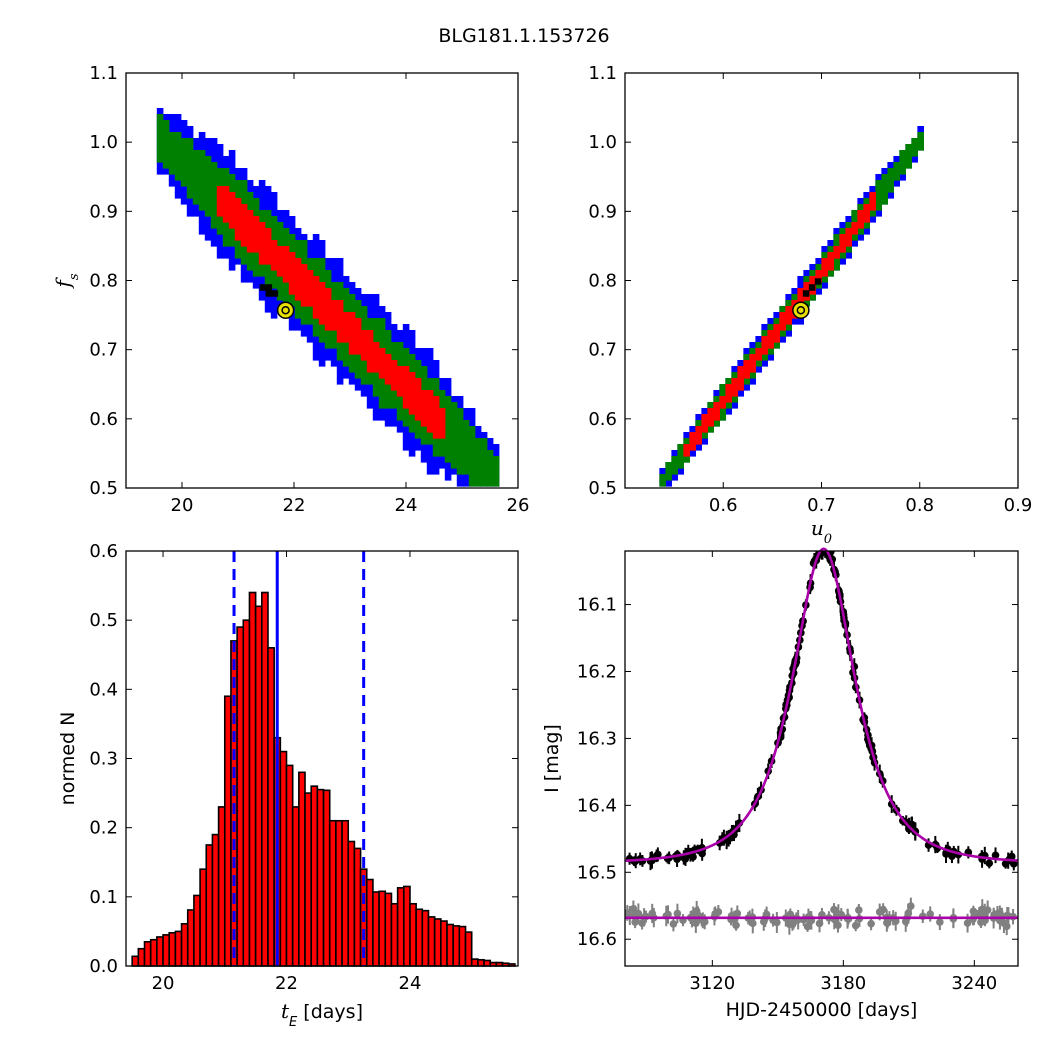 The height and width of the screenshot is (1050, 1050). I want to click on best-fit-marker-center, so click(285, 310).